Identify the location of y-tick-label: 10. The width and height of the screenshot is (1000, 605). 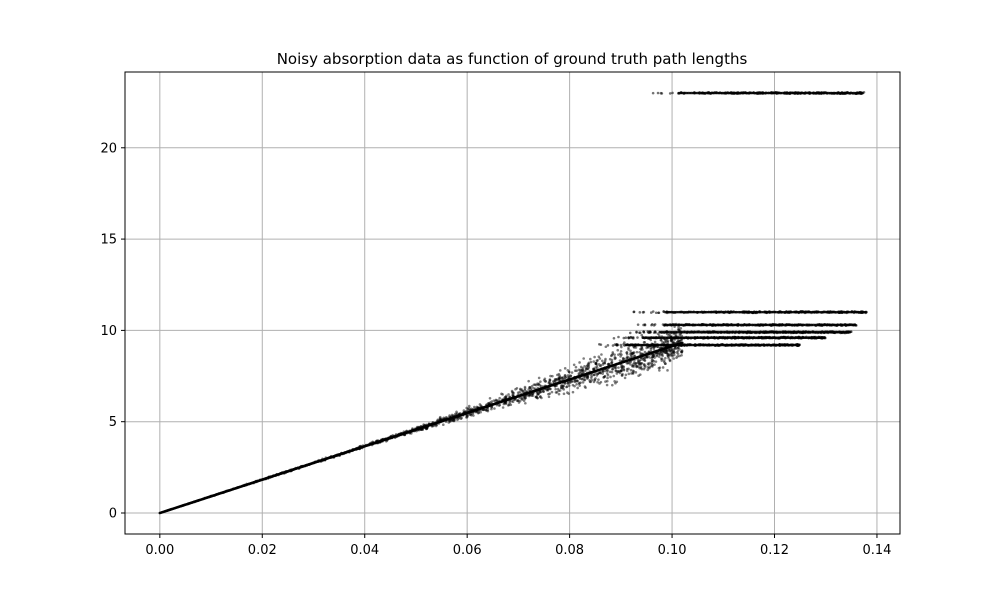
(108, 331).